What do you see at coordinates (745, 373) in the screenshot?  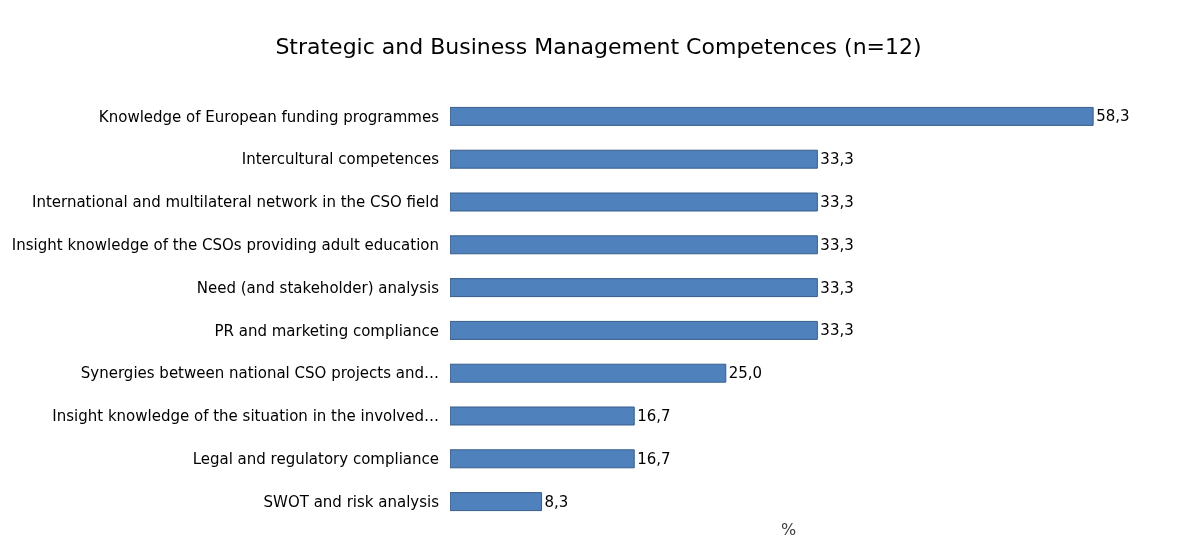 I see `data-label: 25,0` at bounding box center [745, 373].